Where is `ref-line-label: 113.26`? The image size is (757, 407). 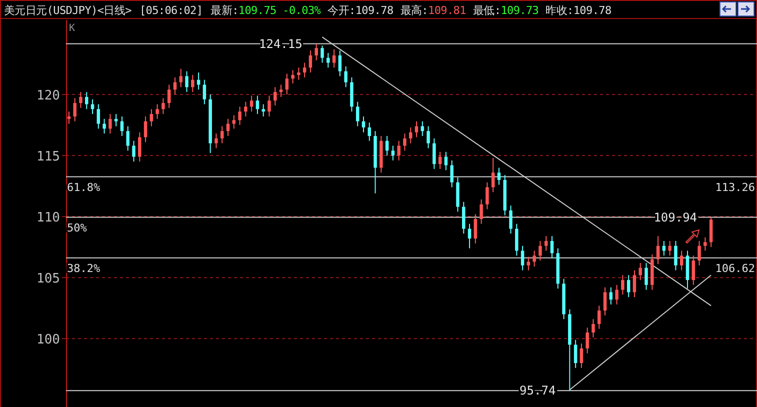 ref-line-label: 113.26 is located at coordinates (735, 187).